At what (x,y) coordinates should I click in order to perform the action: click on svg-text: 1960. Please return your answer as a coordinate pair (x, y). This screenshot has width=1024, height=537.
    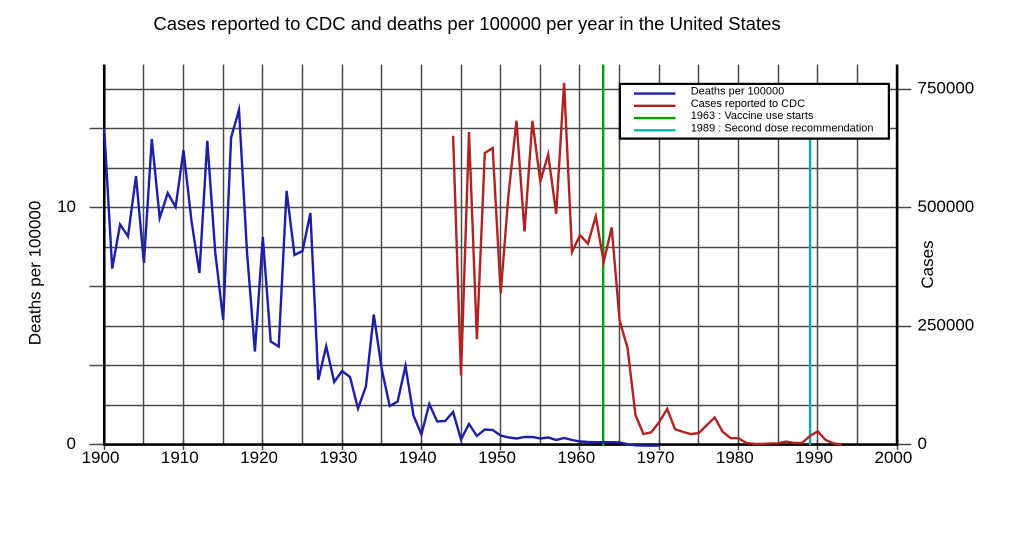
    Looking at the image, I should click on (576, 457).